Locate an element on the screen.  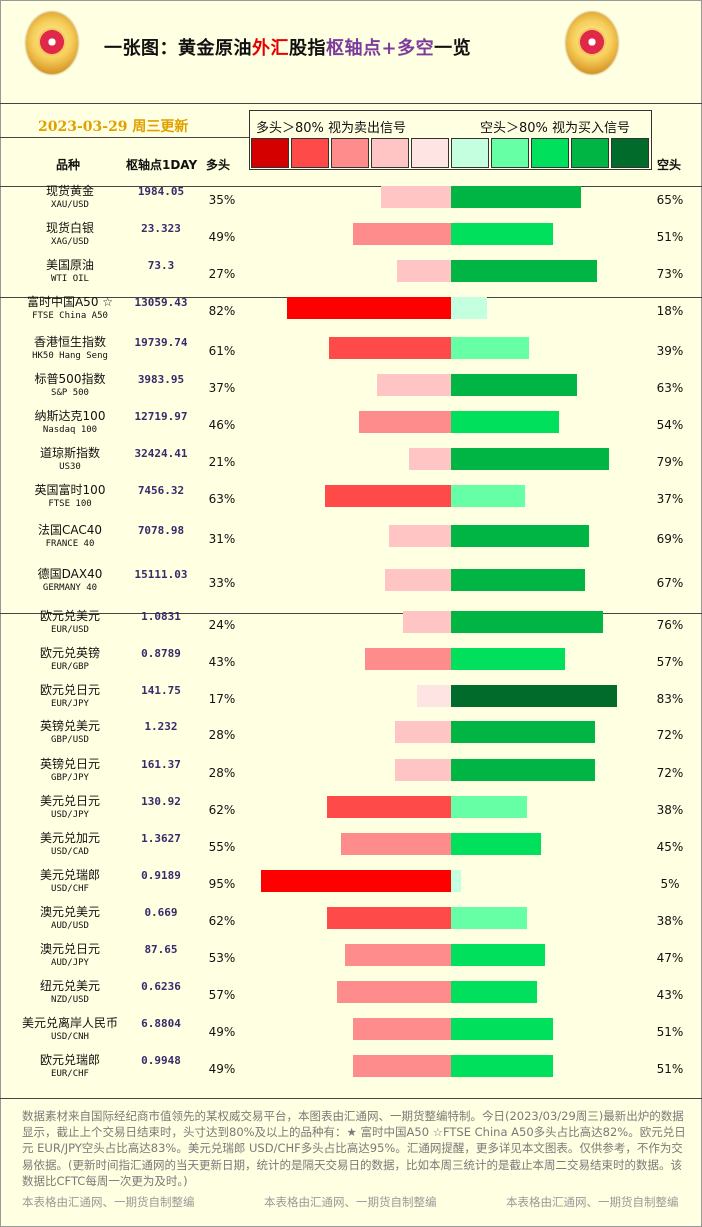
instrument-cn: 法国CAC40 is located at coordinates (70, 530).